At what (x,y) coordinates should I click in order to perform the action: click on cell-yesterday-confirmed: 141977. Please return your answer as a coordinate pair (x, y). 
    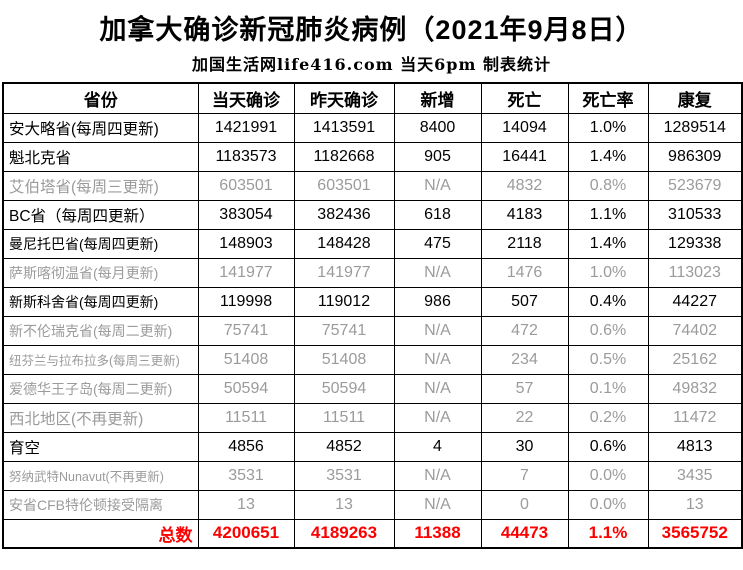
    Looking at the image, I should click on (344, 272).